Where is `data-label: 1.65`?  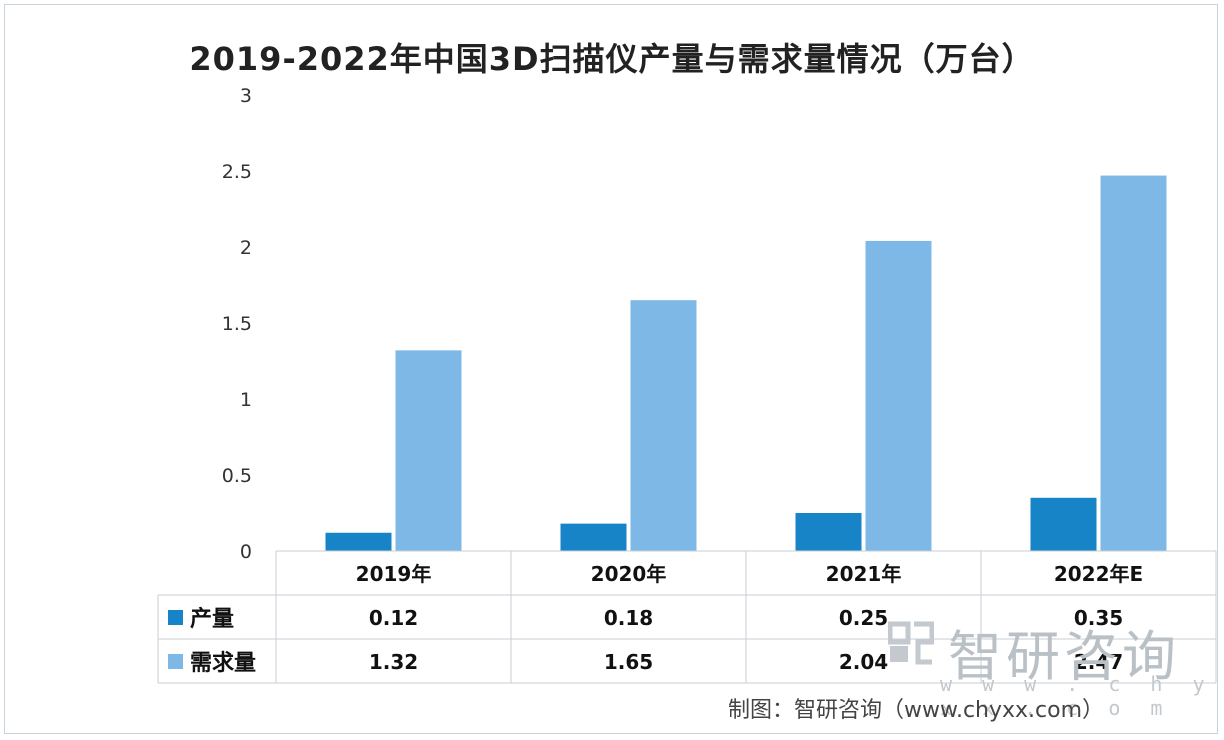 data-label: 1.65 is located at coordinates (628, 662).